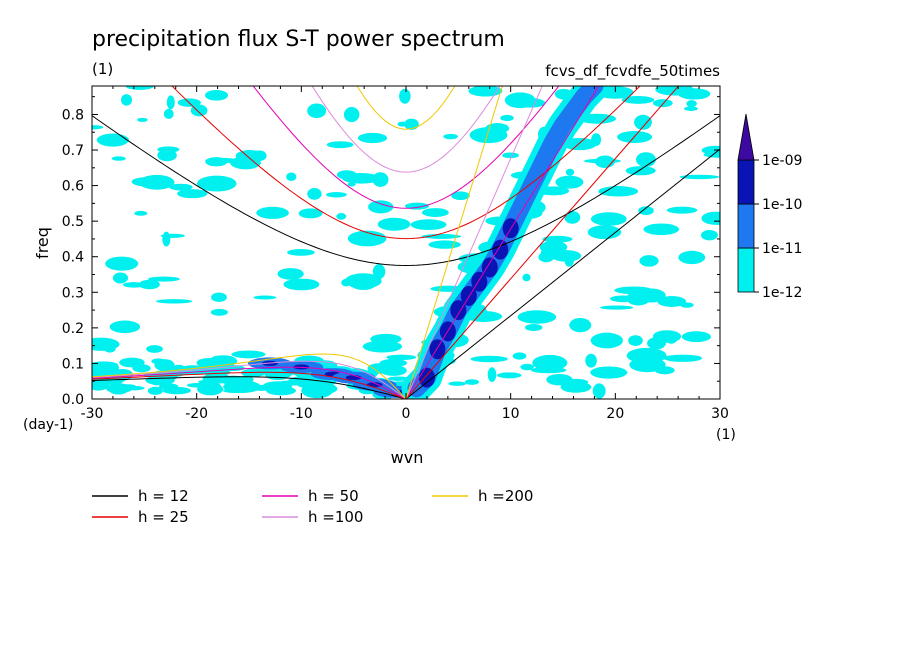 The width and height of the screenshot is (904, 654). I want to click on kelvin-curve-h200, so click(454, 242).